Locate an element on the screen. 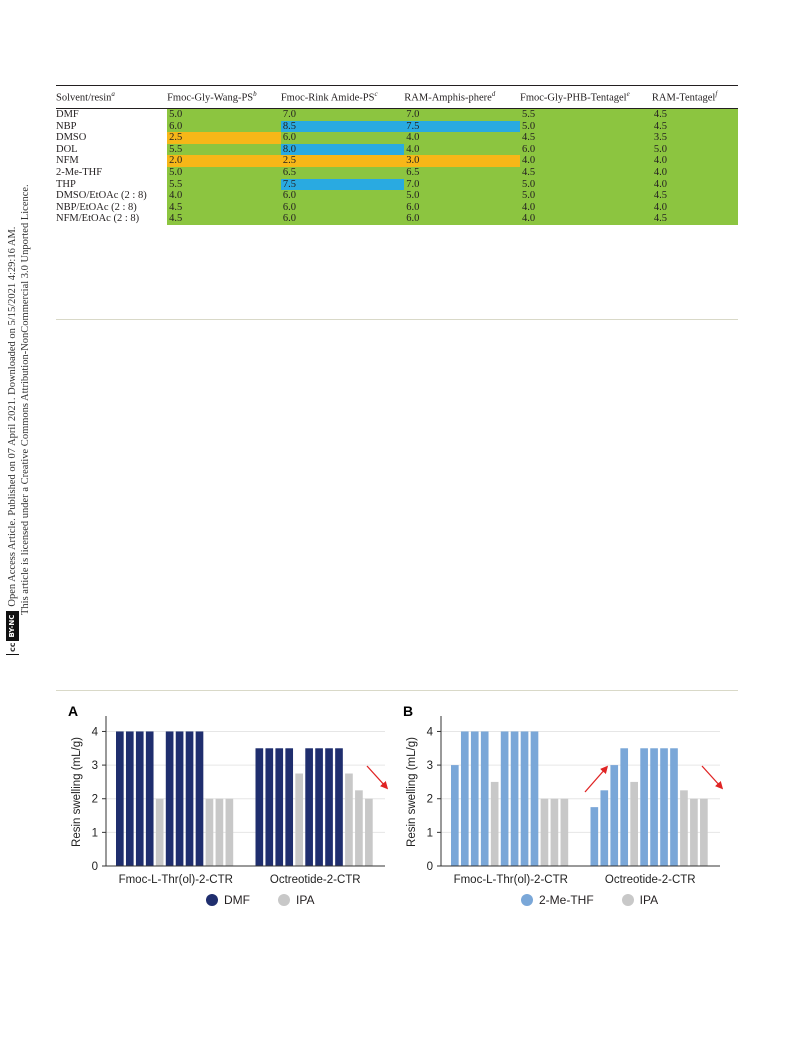  value-cell: 2.0 is located at coordinates (224, 161).